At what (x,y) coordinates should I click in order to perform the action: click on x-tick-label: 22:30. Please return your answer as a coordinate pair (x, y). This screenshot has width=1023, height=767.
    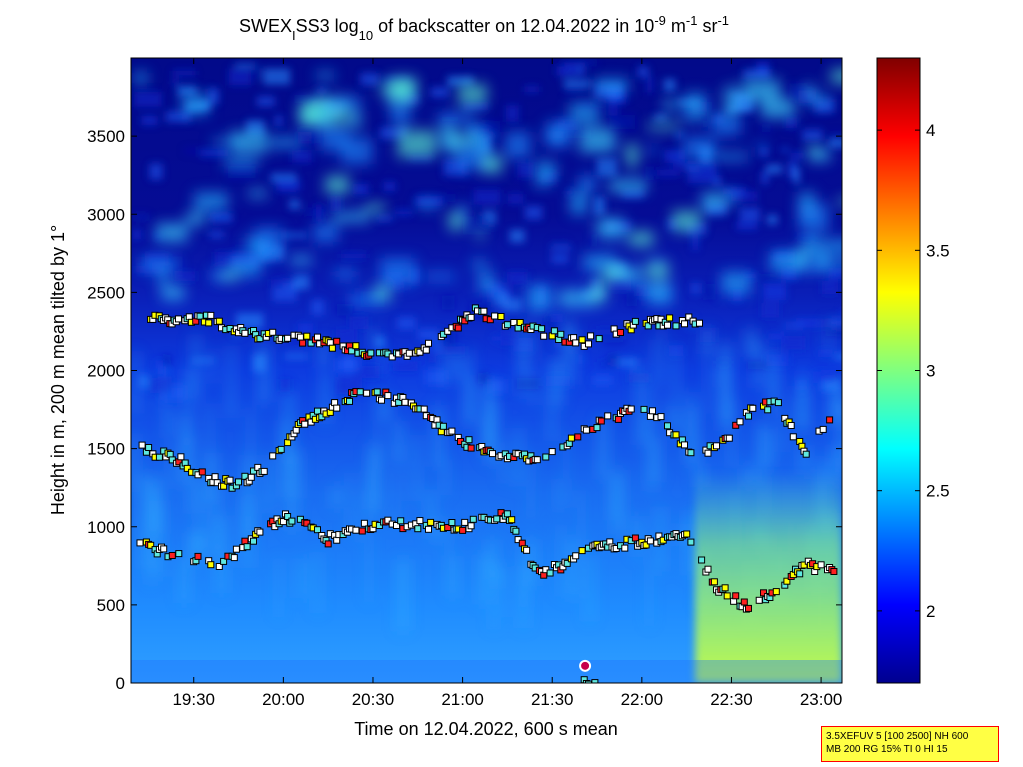
    Looking at the image, I should click on (731, 699).